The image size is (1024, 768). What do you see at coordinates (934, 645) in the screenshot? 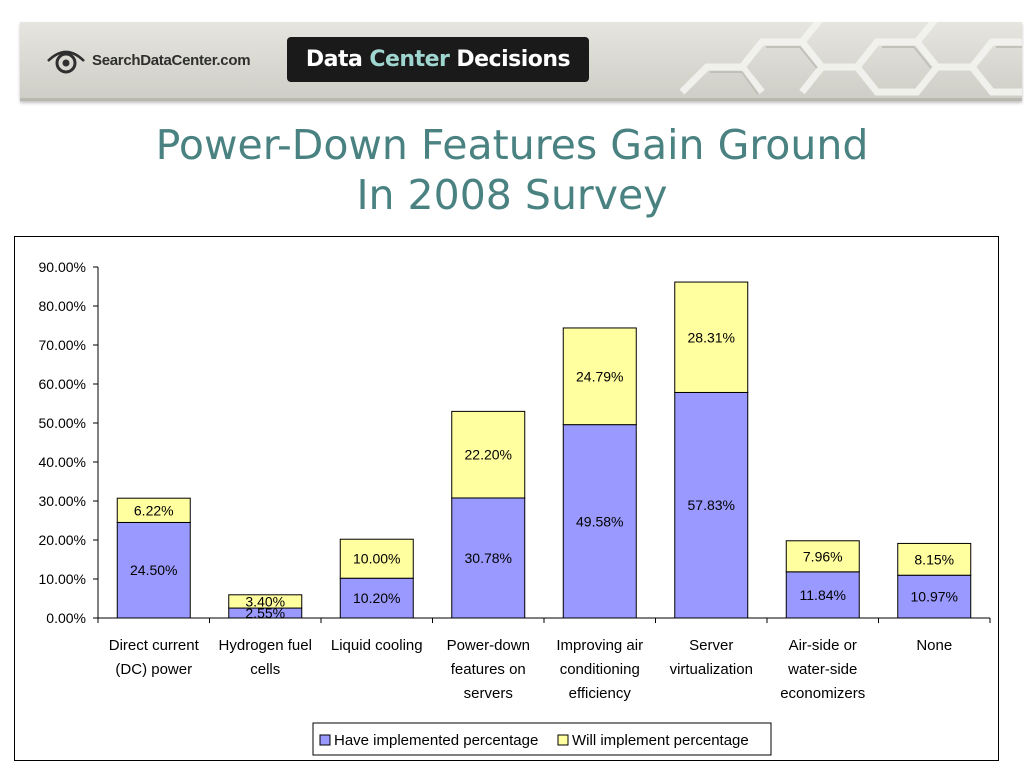
I see `x-category-label: None` at bounding box center [934, 645].